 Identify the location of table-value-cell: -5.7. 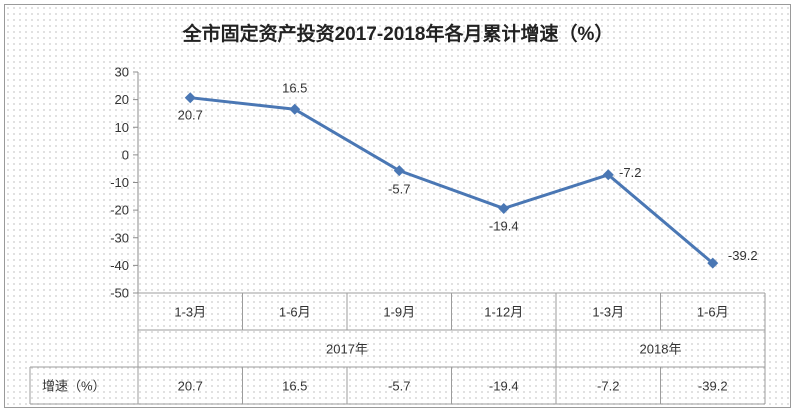
(399, 386).